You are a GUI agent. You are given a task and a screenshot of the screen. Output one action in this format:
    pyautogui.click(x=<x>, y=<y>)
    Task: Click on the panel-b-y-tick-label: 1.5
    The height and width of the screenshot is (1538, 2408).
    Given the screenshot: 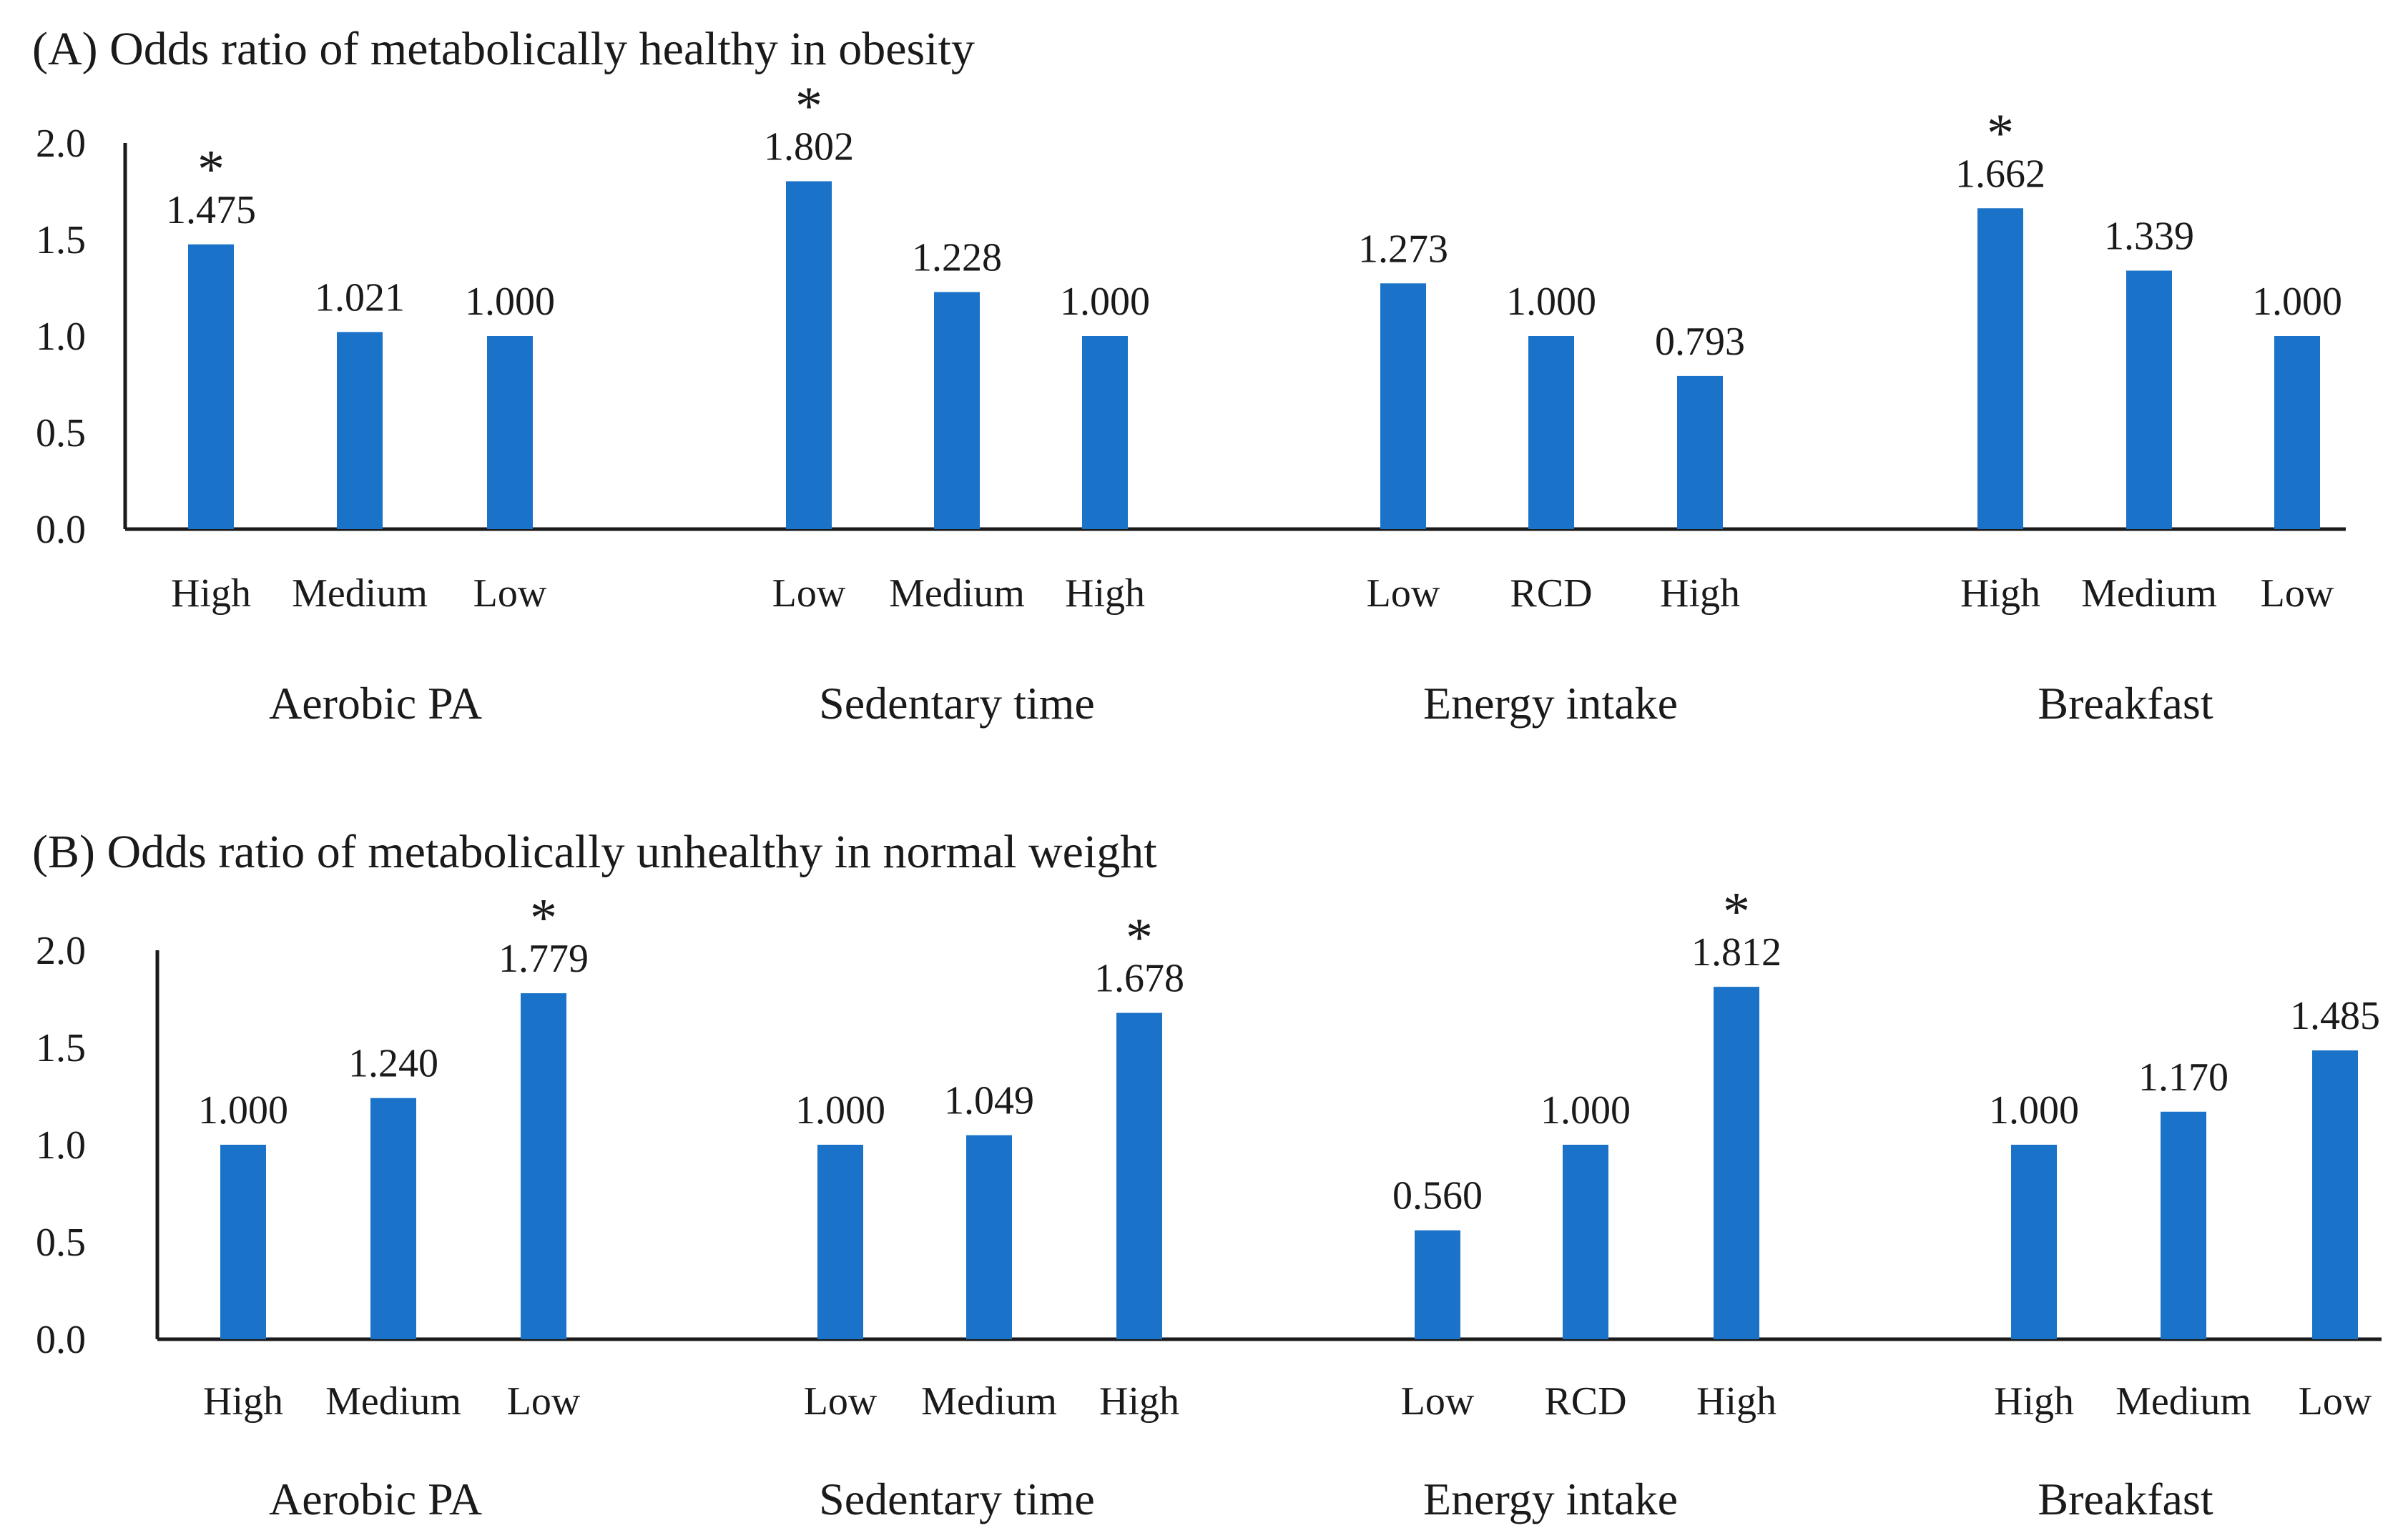 What is the action you would take?
    pyautogui.click(x=61, y=1048)
    